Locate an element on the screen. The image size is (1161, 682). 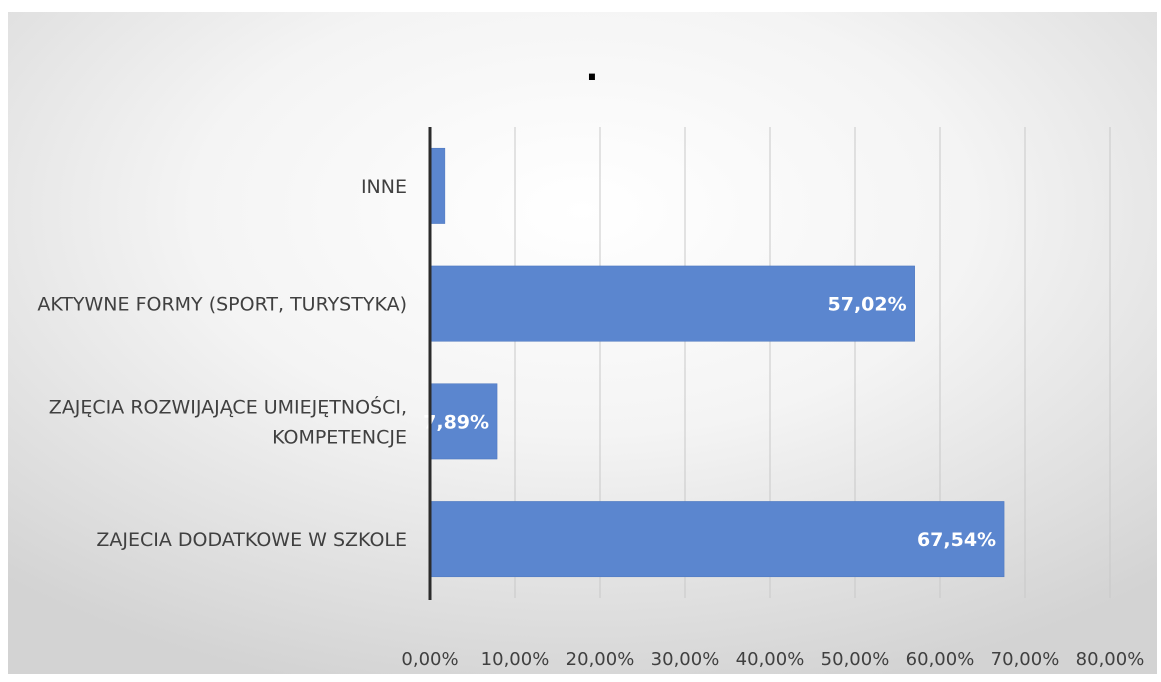
x-tick-label: 80,00% is located at coordinates (1110, 659).